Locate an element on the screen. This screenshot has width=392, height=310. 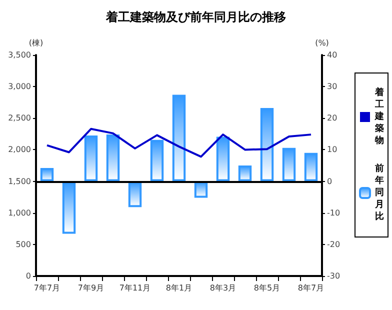
x-tick-label: 8年3月 is located at coordinates (223, 288).